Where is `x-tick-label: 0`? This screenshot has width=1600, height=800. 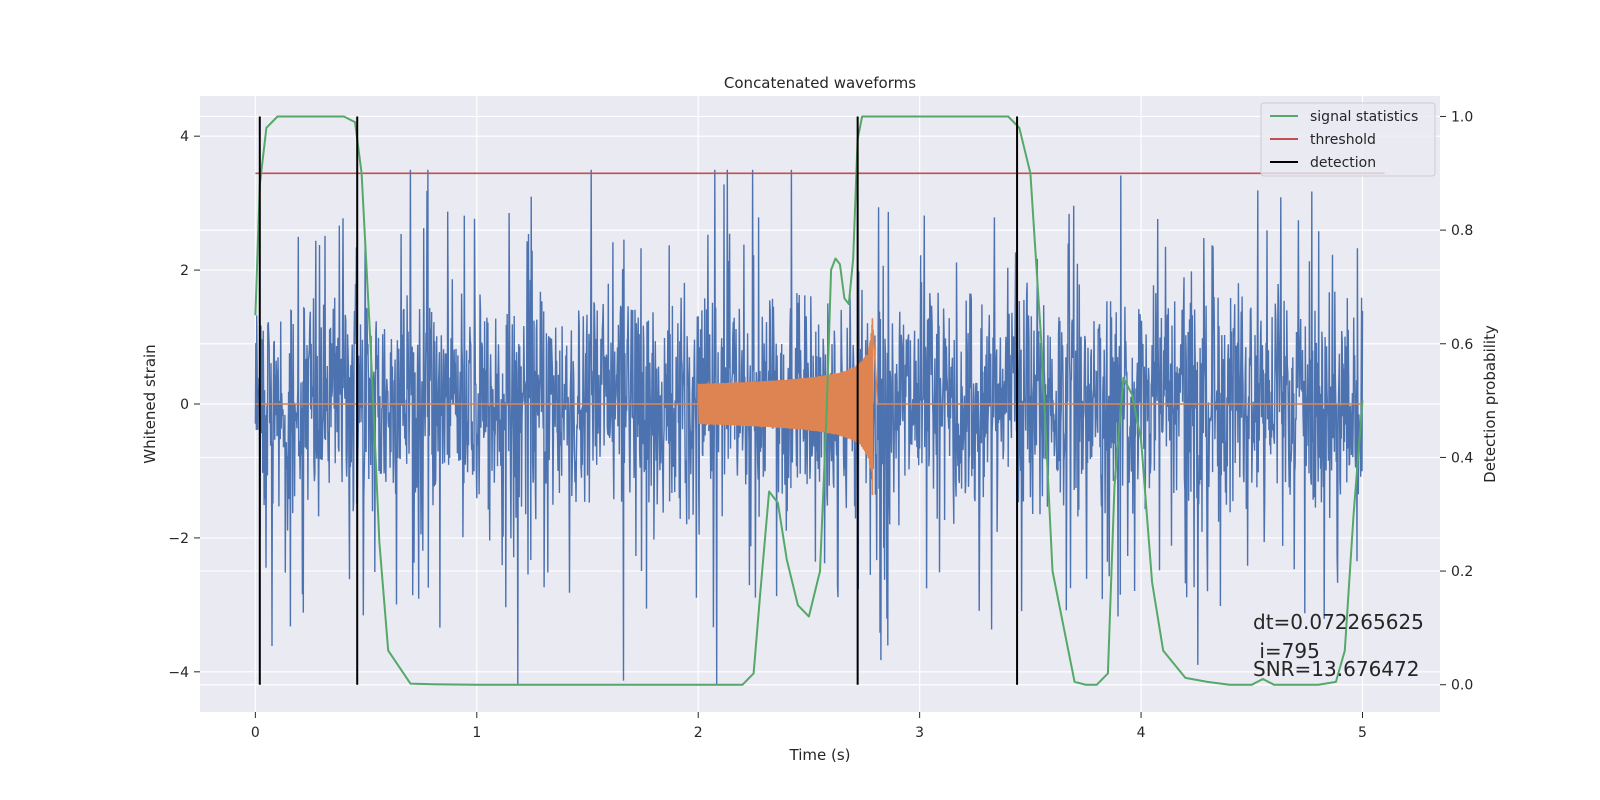 x-tick-label: 0 is located at coordinates (255, 733).